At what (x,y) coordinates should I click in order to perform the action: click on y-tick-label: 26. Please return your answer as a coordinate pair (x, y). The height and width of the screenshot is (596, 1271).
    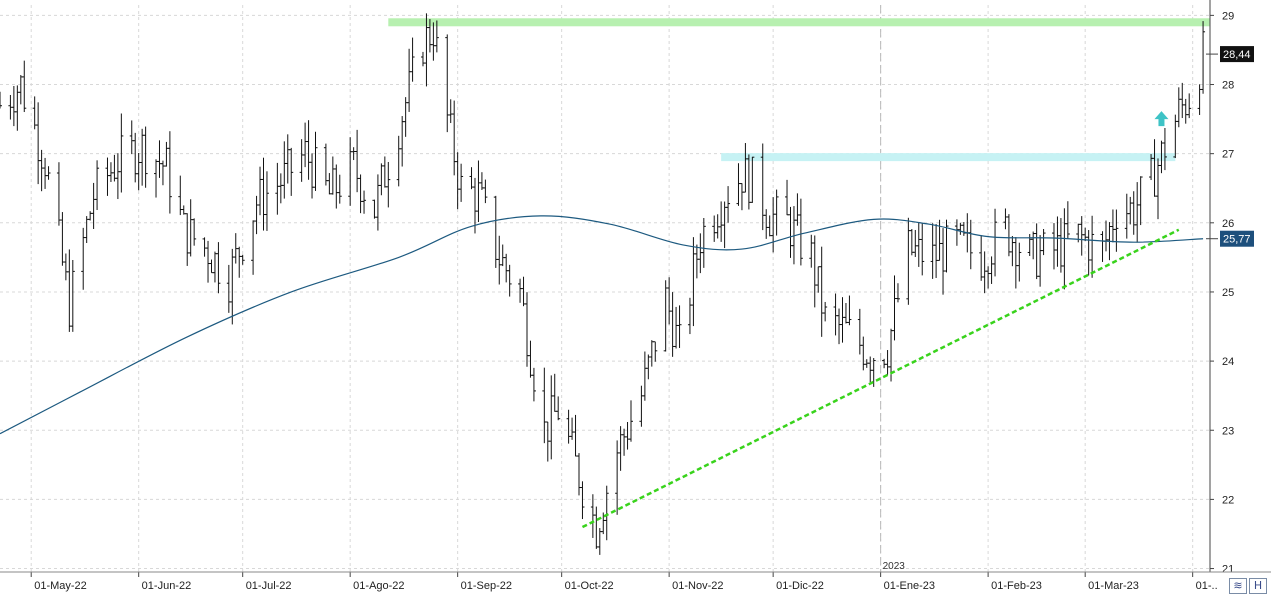
    Looking at the image, I should click on (1228, 224).